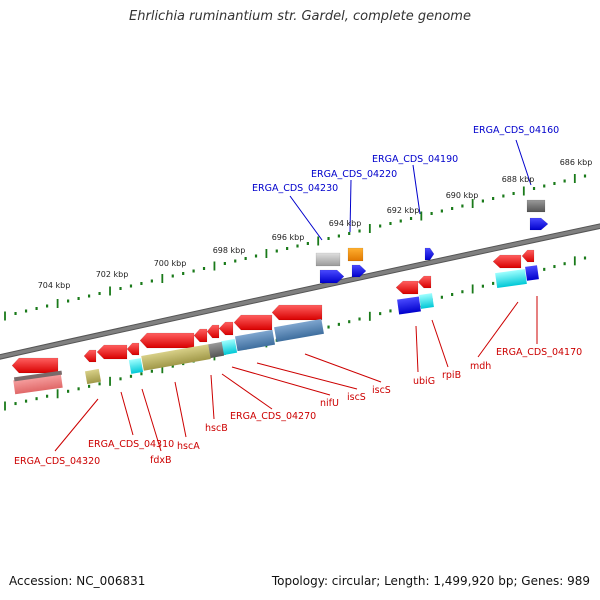  I want to click on reverse-gene-label: ubiG, so click(424, 381).